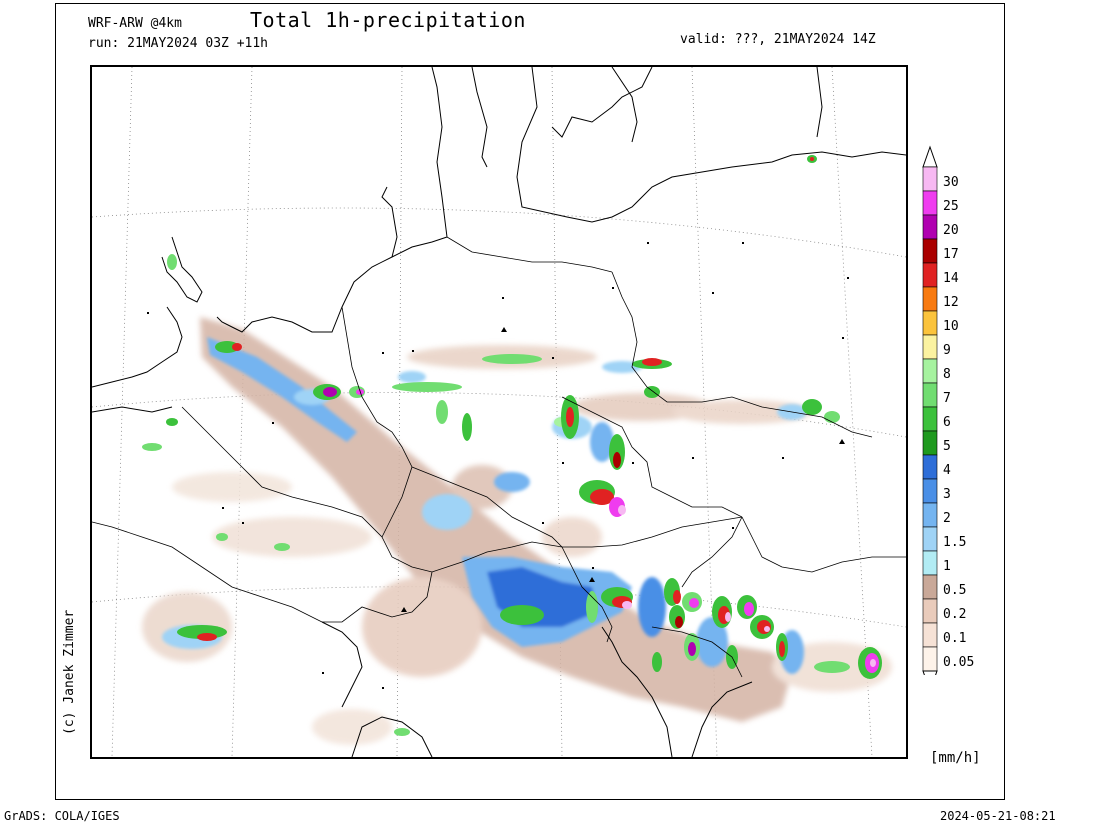 This screenshot has width=1100, height=825. What do you see at coordinates (947, 494) in the screenshot?
I see `colorbar-tick-label: 3` at bounding box center [947, 494].